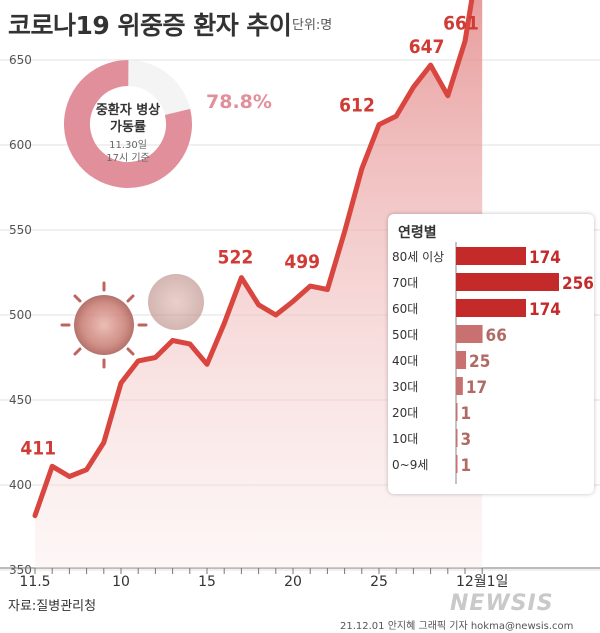 This screenshot has width=600, height=633. I want to click on x-tick-label: 12월1일, so click(482, 582).